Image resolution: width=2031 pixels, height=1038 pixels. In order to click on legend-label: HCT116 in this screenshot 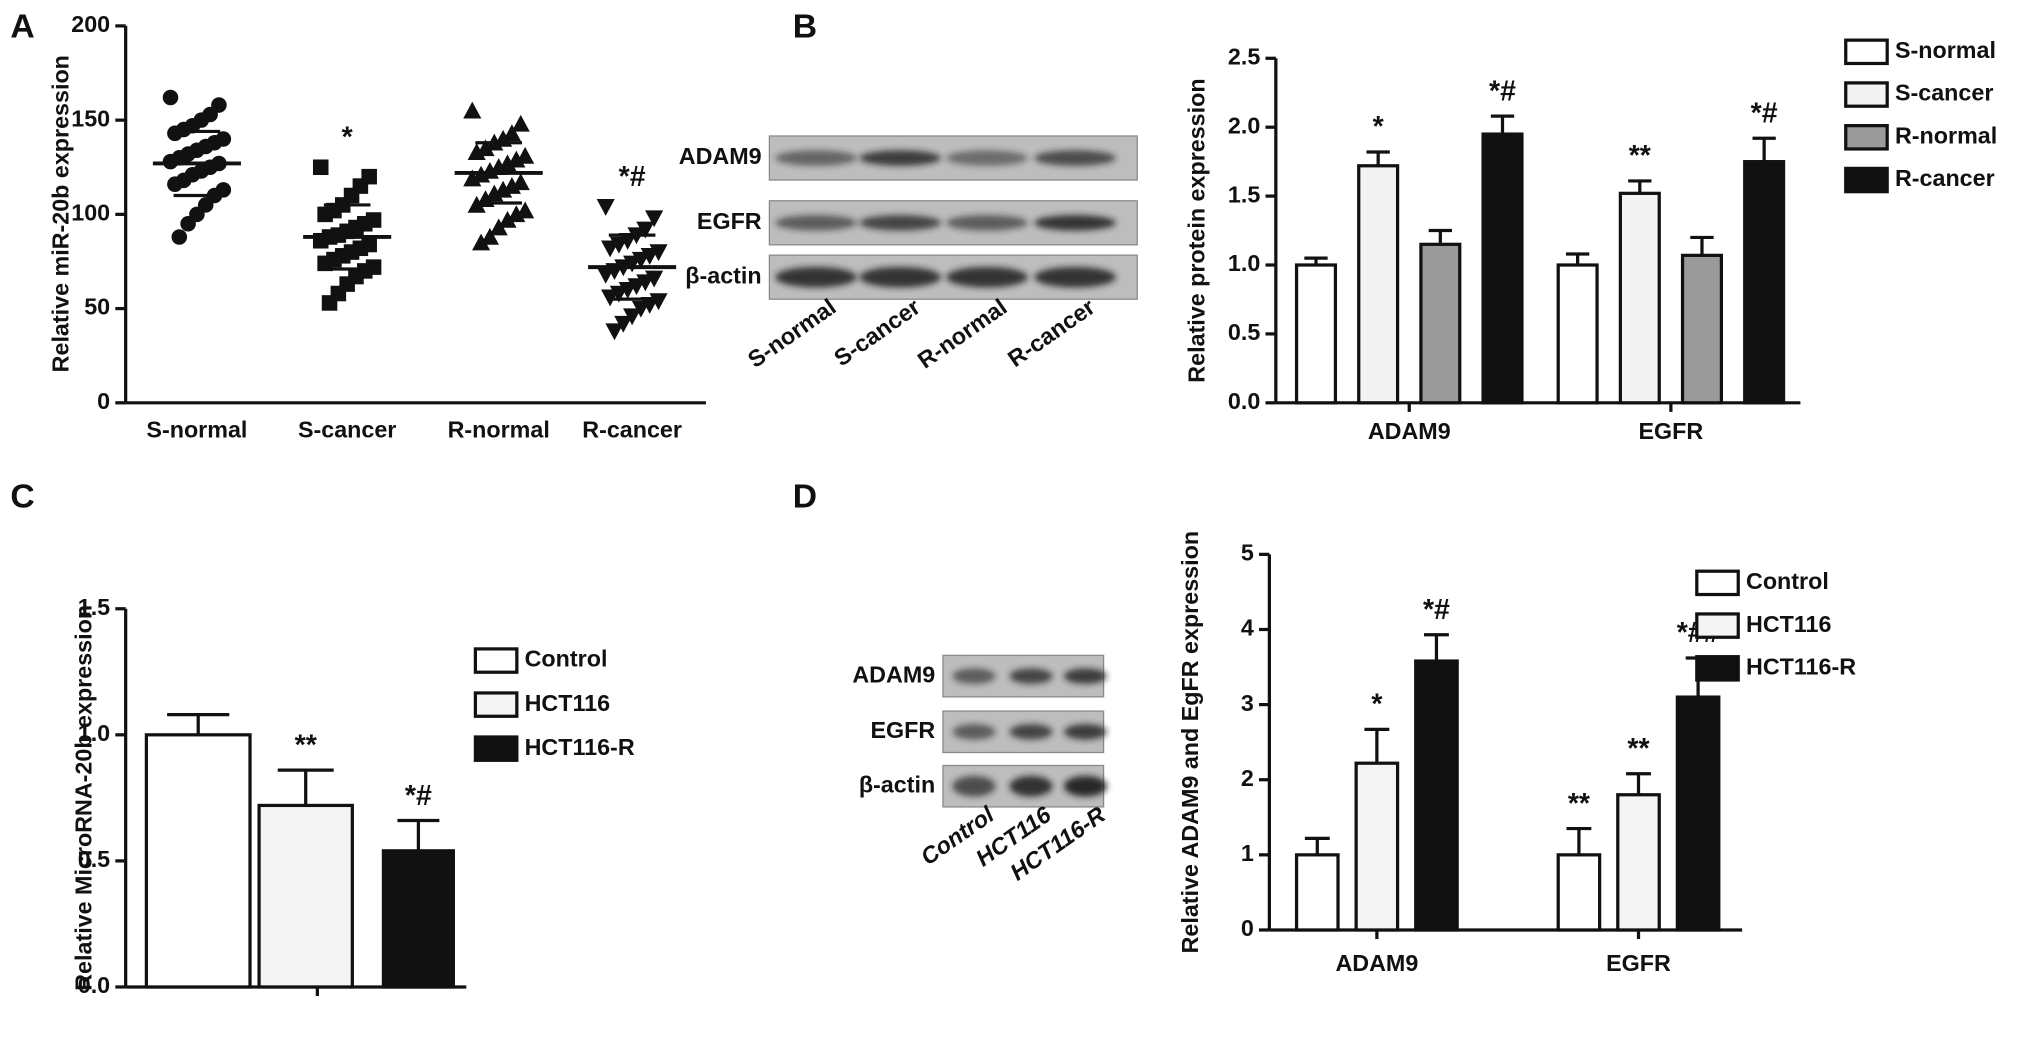, I will do `click(568, 703)`.